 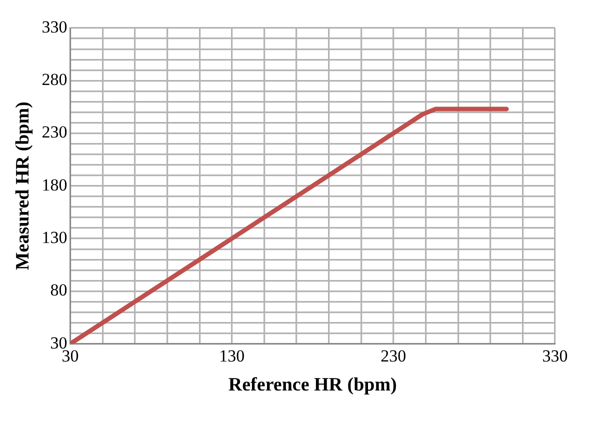 I want to click on x-tick-label: 230, so click(x=393, y=356).